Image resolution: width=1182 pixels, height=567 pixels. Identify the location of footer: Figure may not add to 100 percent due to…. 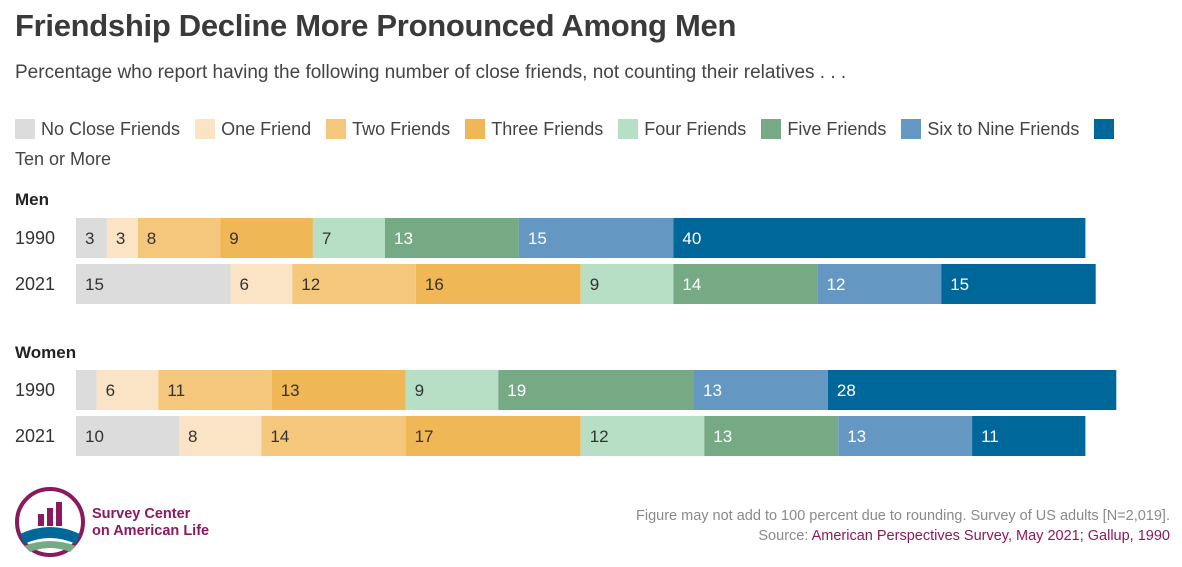
(903, 526).